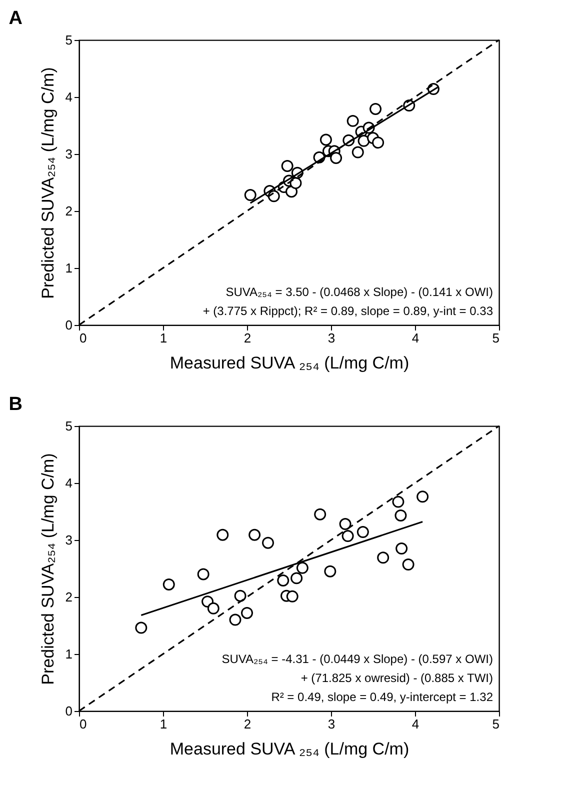 The width and height of the screenshot is (574, 807). I want to click on annotation: SUVA₂₅₄ = 3.50 - (0.0468 x Slope) - (0.141 x OWI), so click(359, 292).